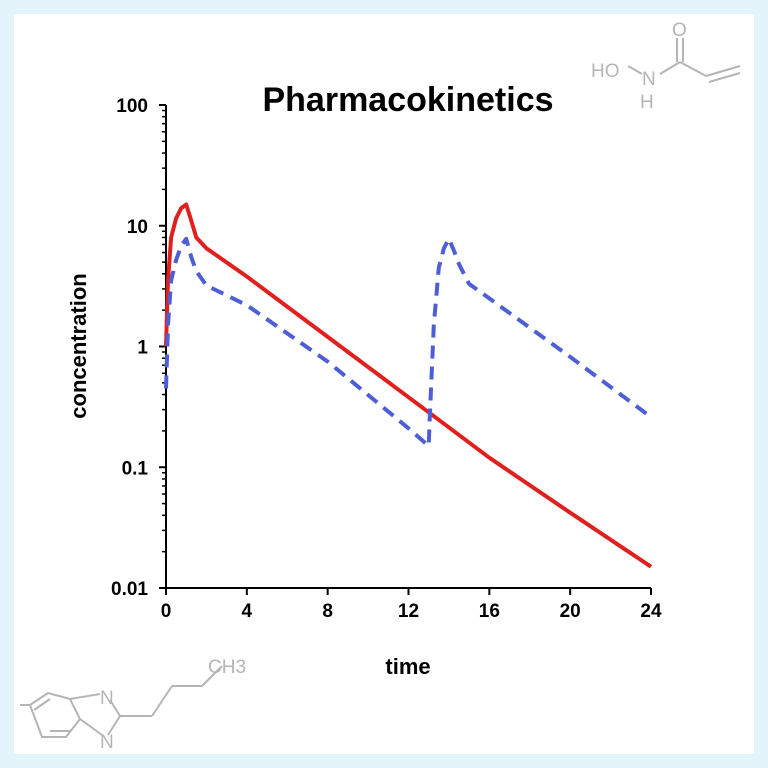  I want to click on hydroxamic-acid-structure, so click(684, 60).